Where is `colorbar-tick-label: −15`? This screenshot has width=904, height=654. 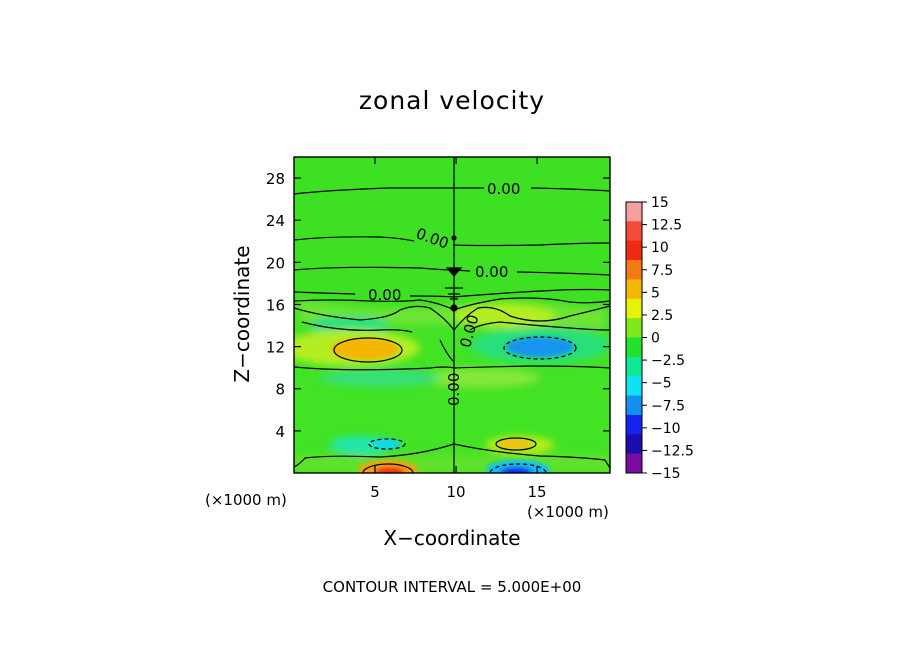
colorbar-tick-label: −15 is located at coordinates (666, 474).